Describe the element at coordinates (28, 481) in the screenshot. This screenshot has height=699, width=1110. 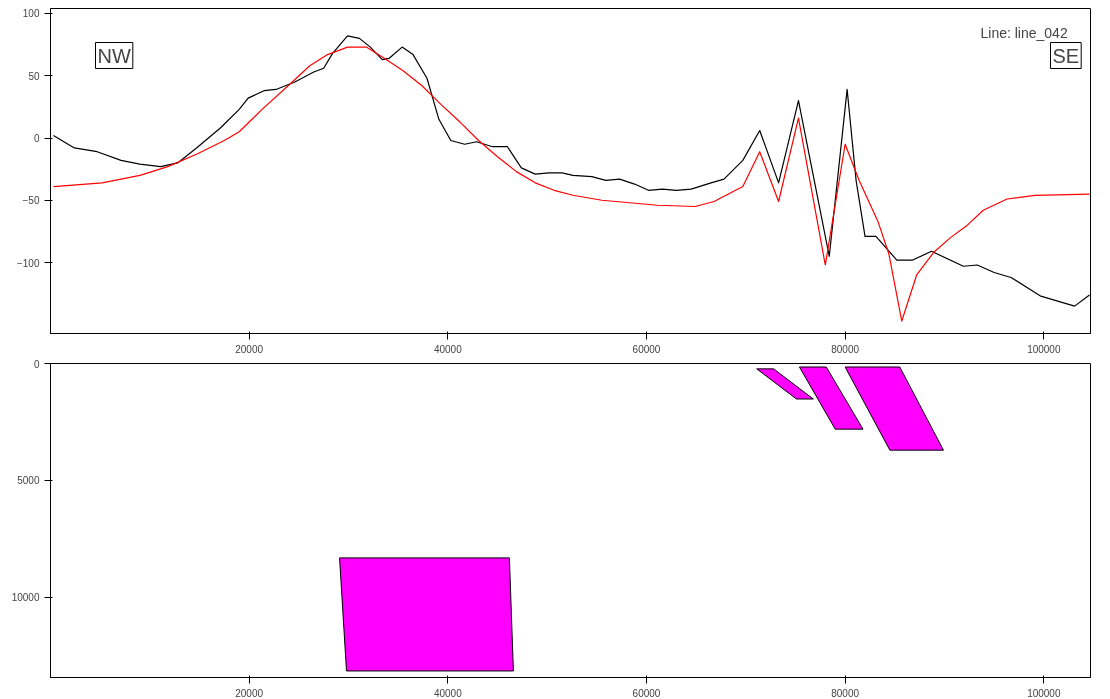
I see `y-tick-label: 5000` at that location.